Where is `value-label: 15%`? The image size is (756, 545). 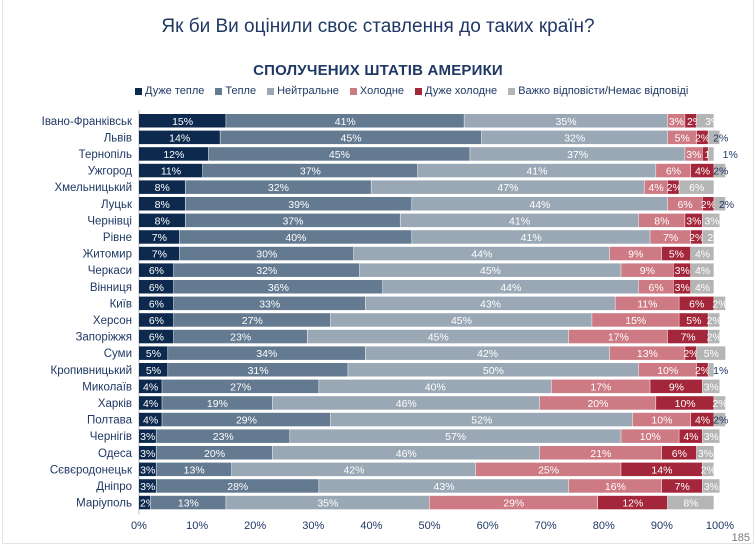
value-label: 15% is located at coordinates (635, 321).